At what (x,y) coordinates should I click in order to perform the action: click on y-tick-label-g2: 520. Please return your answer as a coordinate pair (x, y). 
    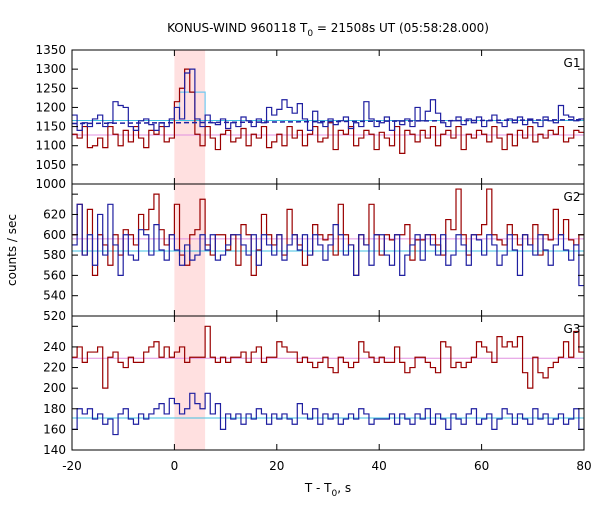
    Looking at the image, I should click on (54, 316).